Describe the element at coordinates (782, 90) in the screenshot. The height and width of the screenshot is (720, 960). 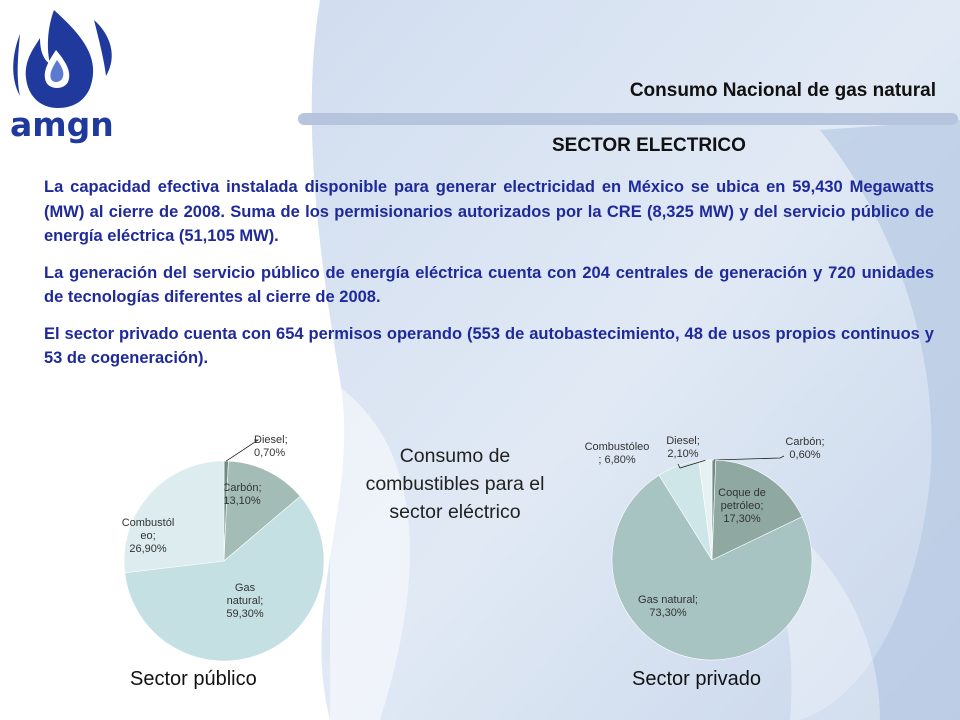
I see `page-title: Consumo Nacional de gas natural` at that location.